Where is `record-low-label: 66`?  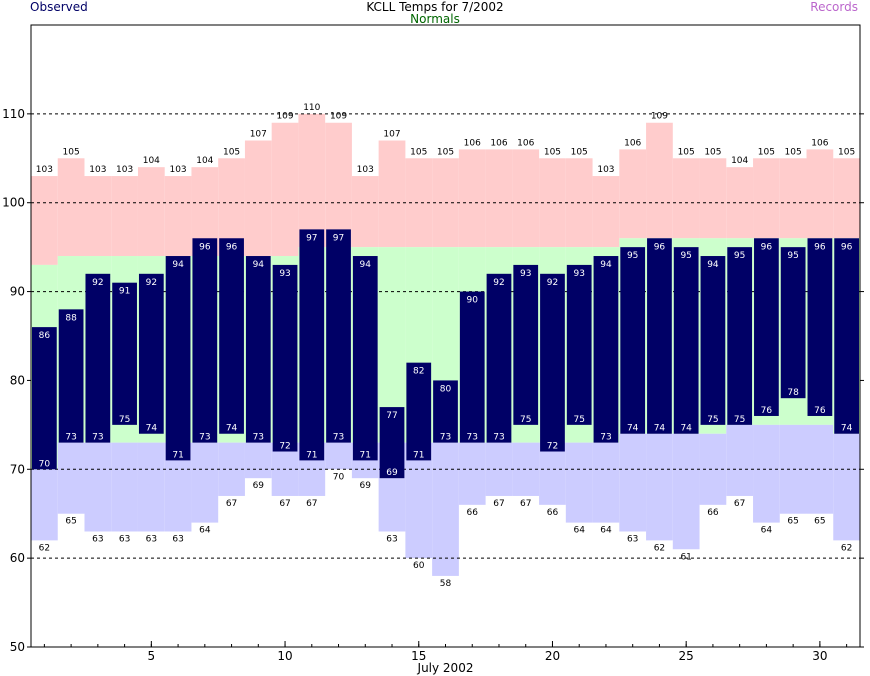
record-low-label: 66 is located at coordinates (473, 513).